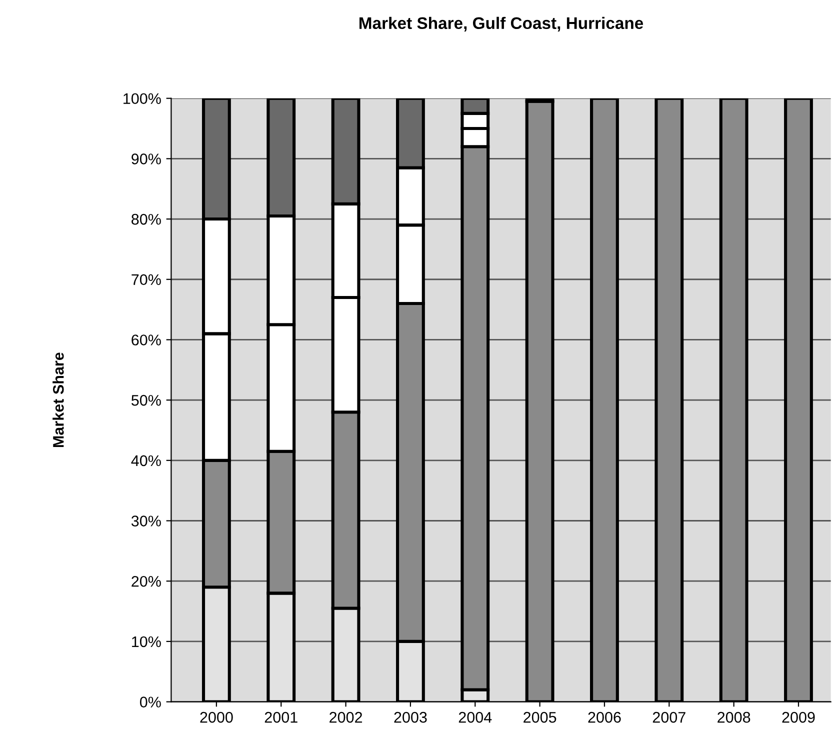 The image size is (835, 745). What do you see at coordinates (216, 717) in the screenshot?
I see `x-tick-label: 2000` at bounding box center [216, 717].